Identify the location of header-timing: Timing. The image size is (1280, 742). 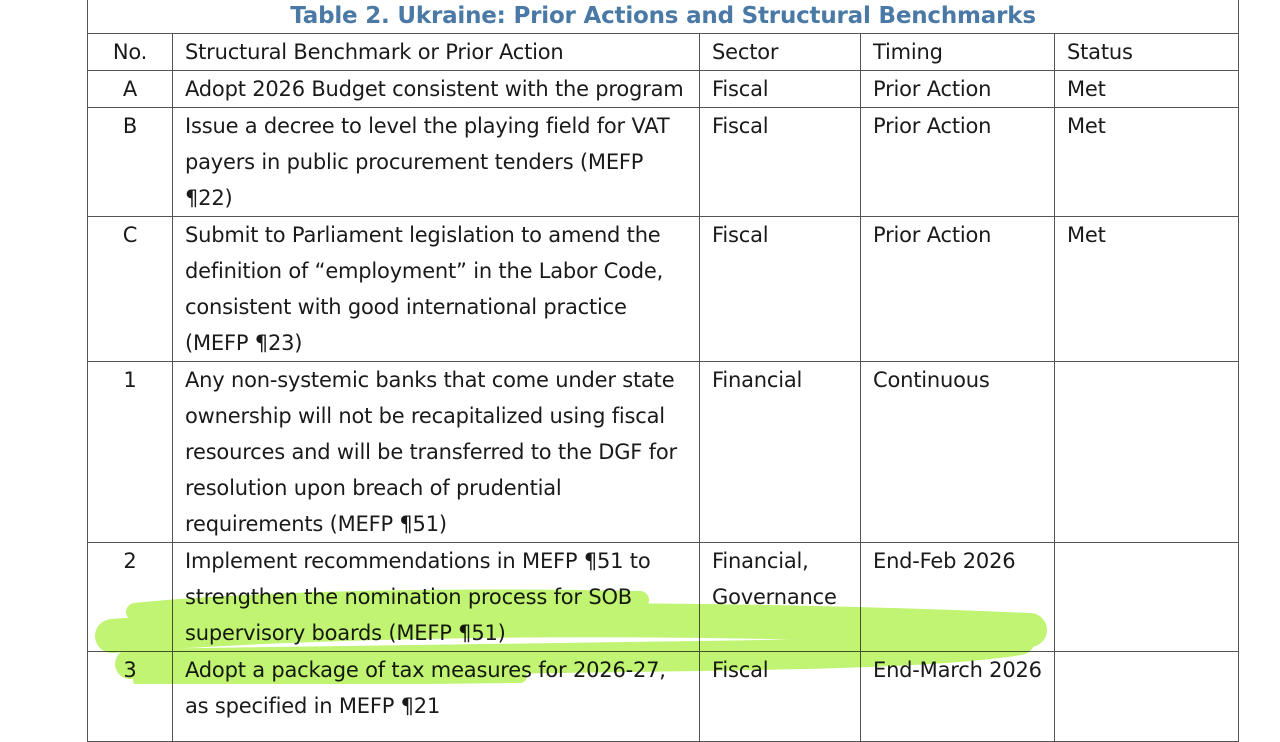
(957, 52).